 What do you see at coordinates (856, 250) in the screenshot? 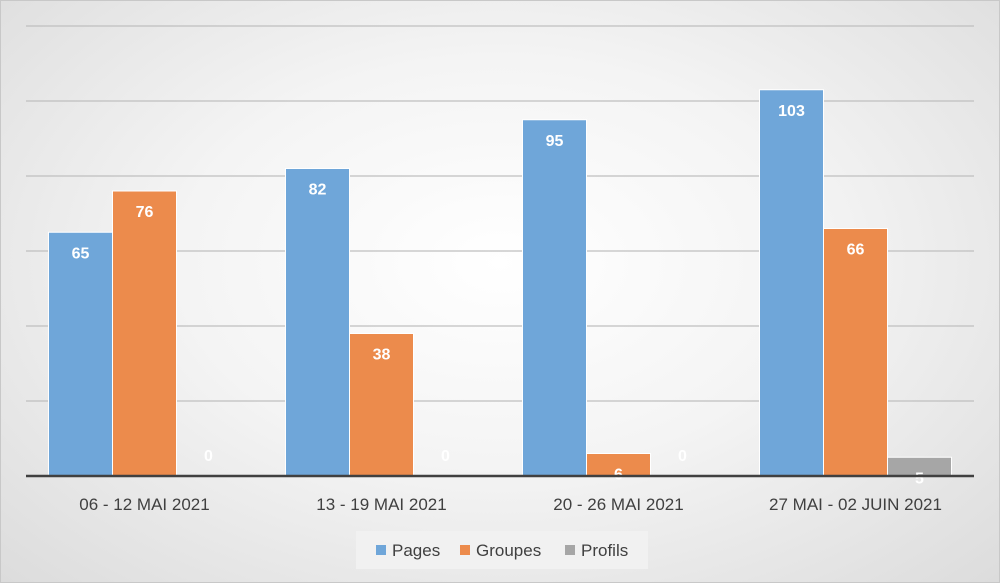
I see `data-label: 66` at bounding box center [856, 250].